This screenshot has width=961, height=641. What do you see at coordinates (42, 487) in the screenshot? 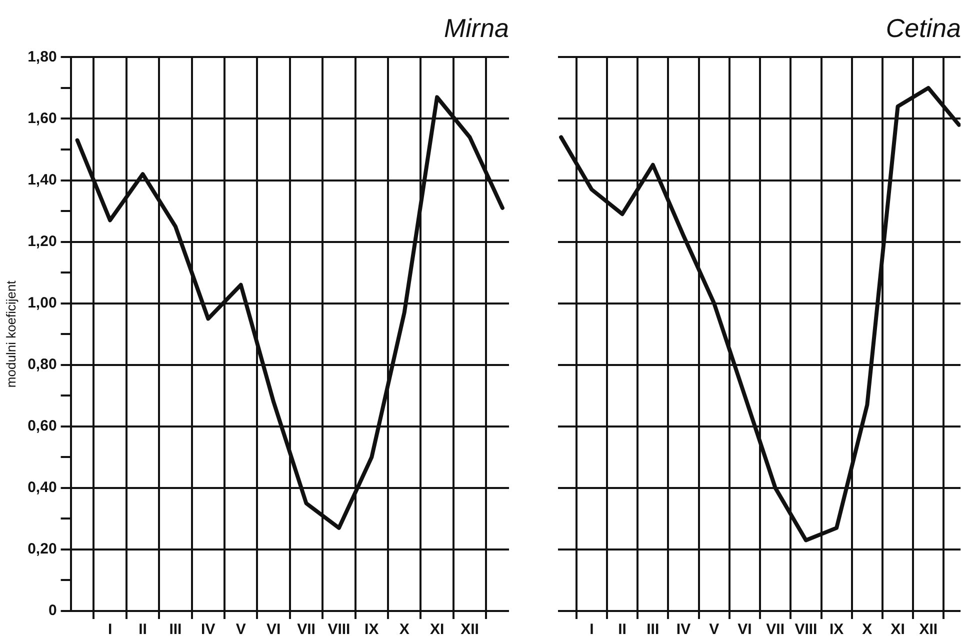
I see `y-tick-label: 0,40` at bounding box center [42, 487].